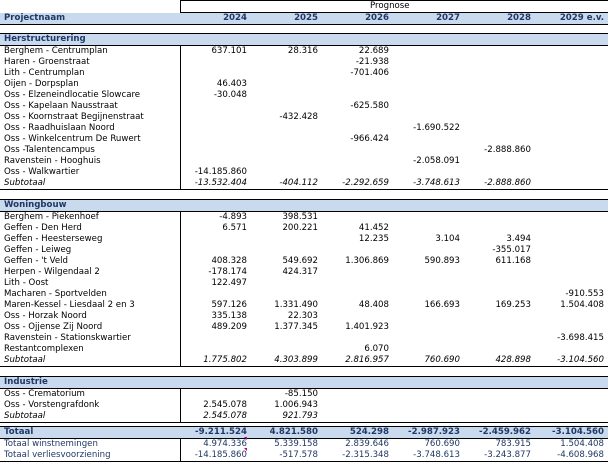 Image resolution: width=608 pixels, height=463 pixels. I want to click on subtotal-cell: 2.816.957, so click(367, 360).